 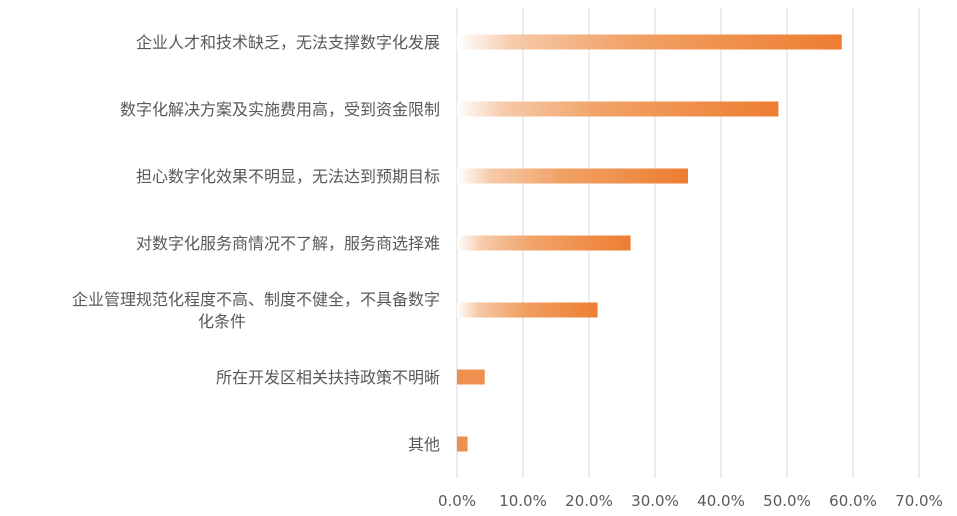 I want to click on x-tick-label: 60.0%, so click(x=853, y=501).